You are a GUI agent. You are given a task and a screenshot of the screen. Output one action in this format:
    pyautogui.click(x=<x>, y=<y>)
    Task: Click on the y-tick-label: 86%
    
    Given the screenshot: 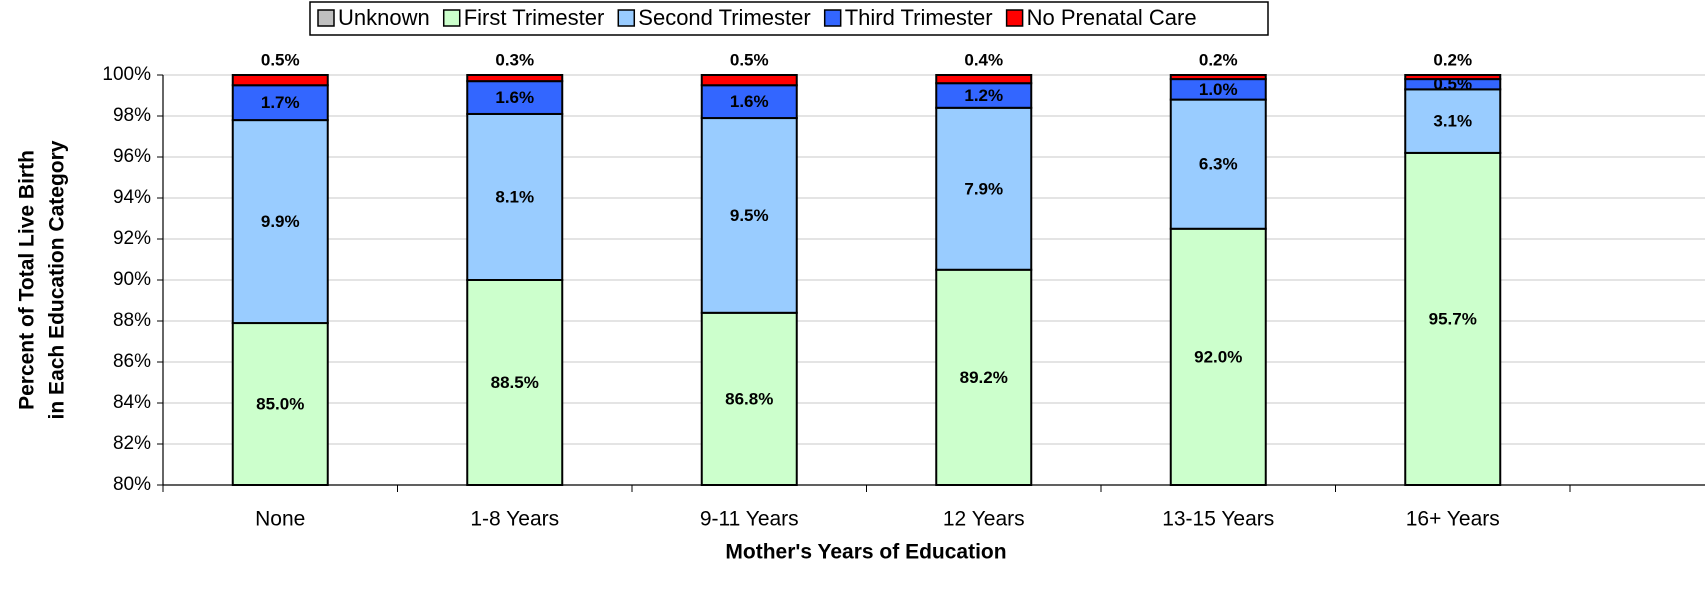 What is the action you would take?
    pyautogui.click(x=132, y=361)
    